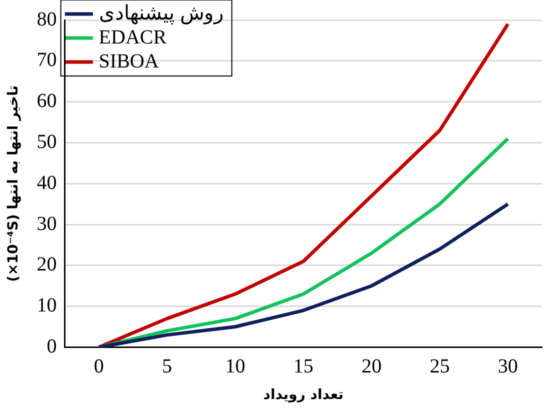  I want to click on y-tick-label: 60, so click(46, 101).